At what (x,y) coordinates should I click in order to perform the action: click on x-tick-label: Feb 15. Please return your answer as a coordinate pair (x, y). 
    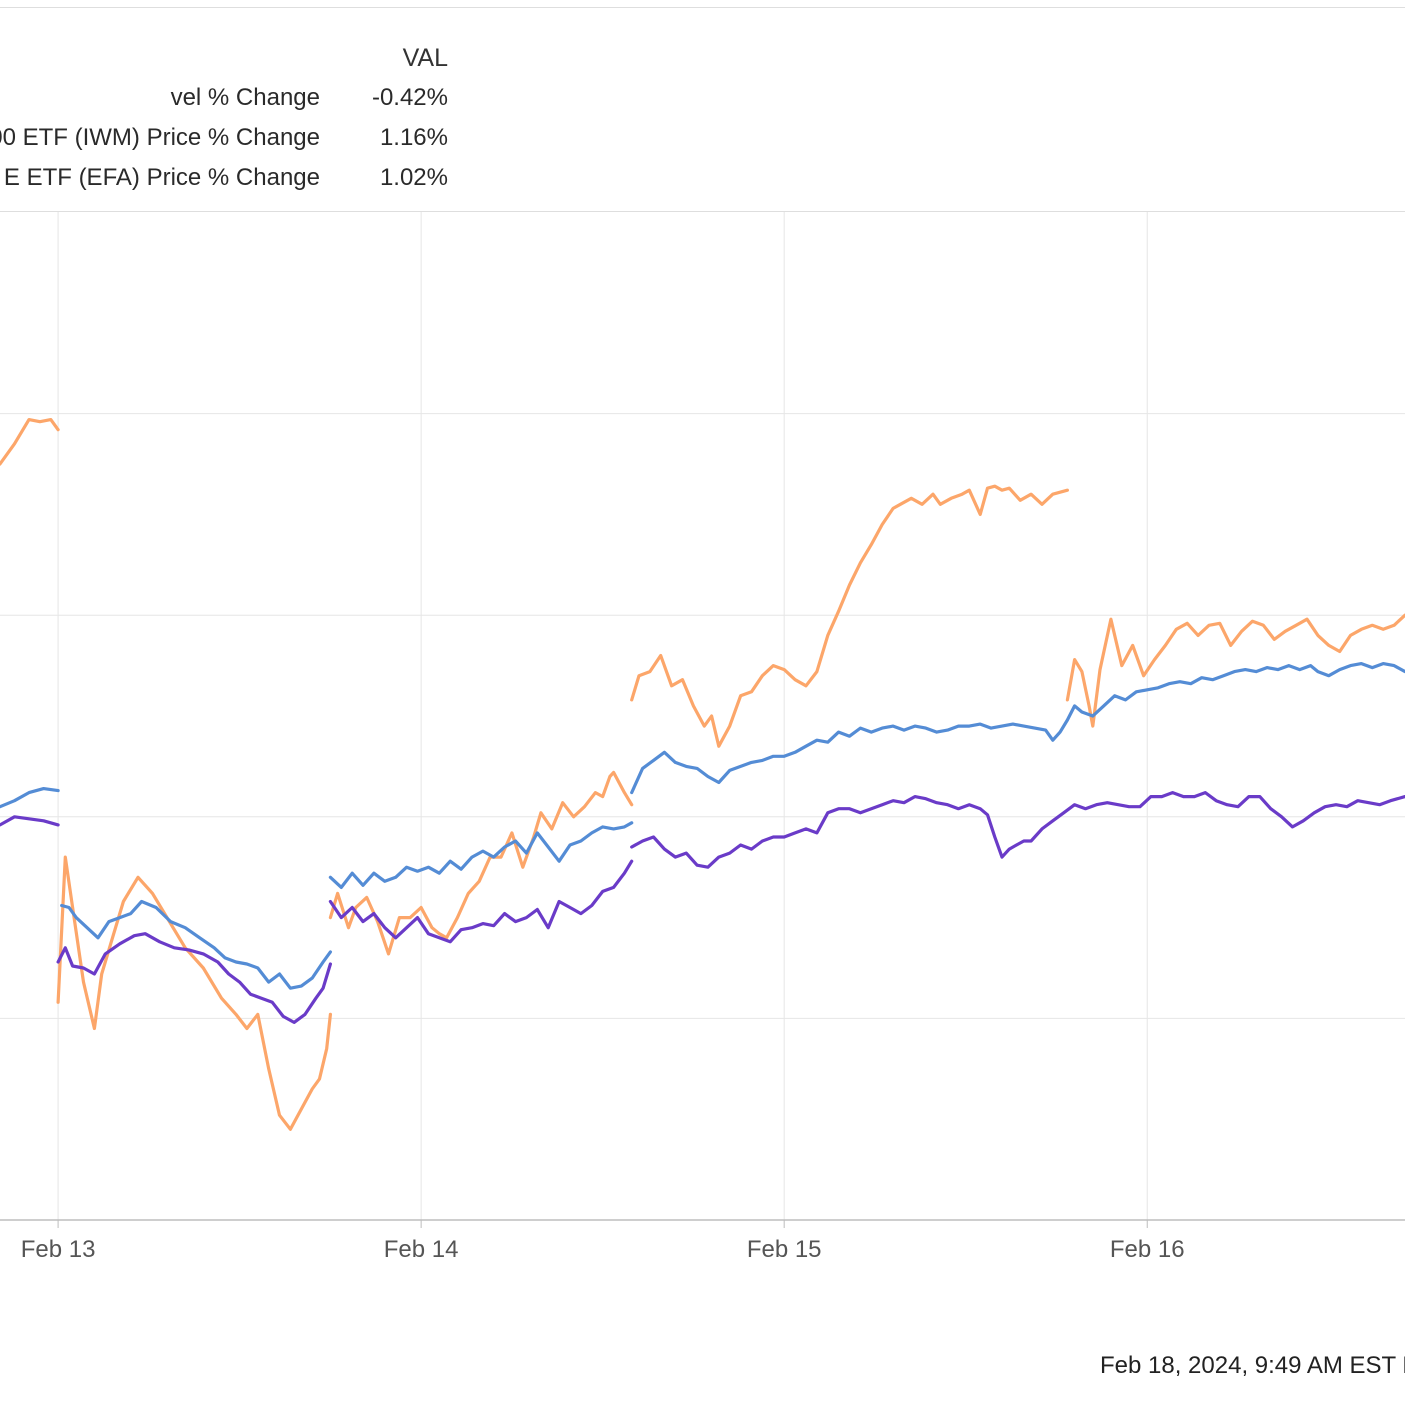
    Looking at the image, I should click on (784, 1249).